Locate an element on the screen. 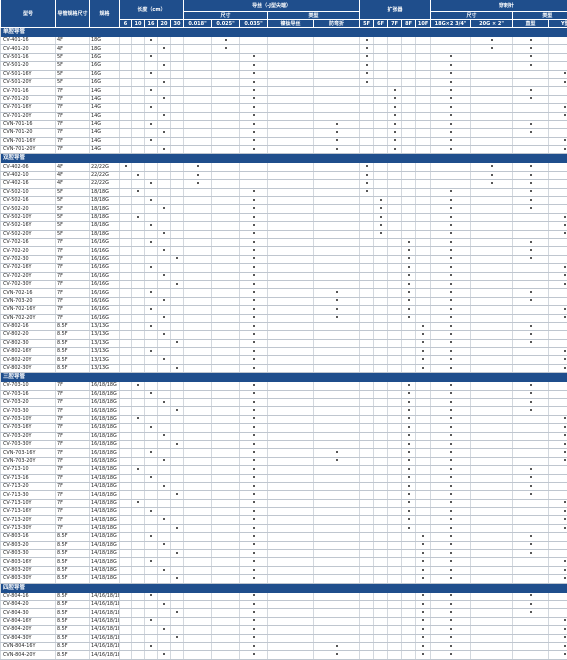 The width and height of the screenshot is (567, 660). gauge-cell: 13/13G is located at coordinates (105, 326).